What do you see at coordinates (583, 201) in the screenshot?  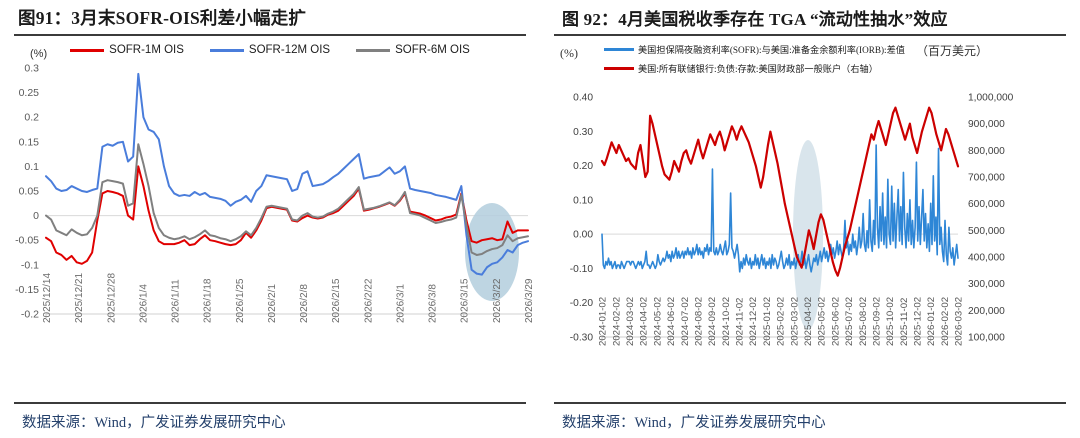 I see `right-y-tick-label: 0.10` at bounding box center [583, 201].